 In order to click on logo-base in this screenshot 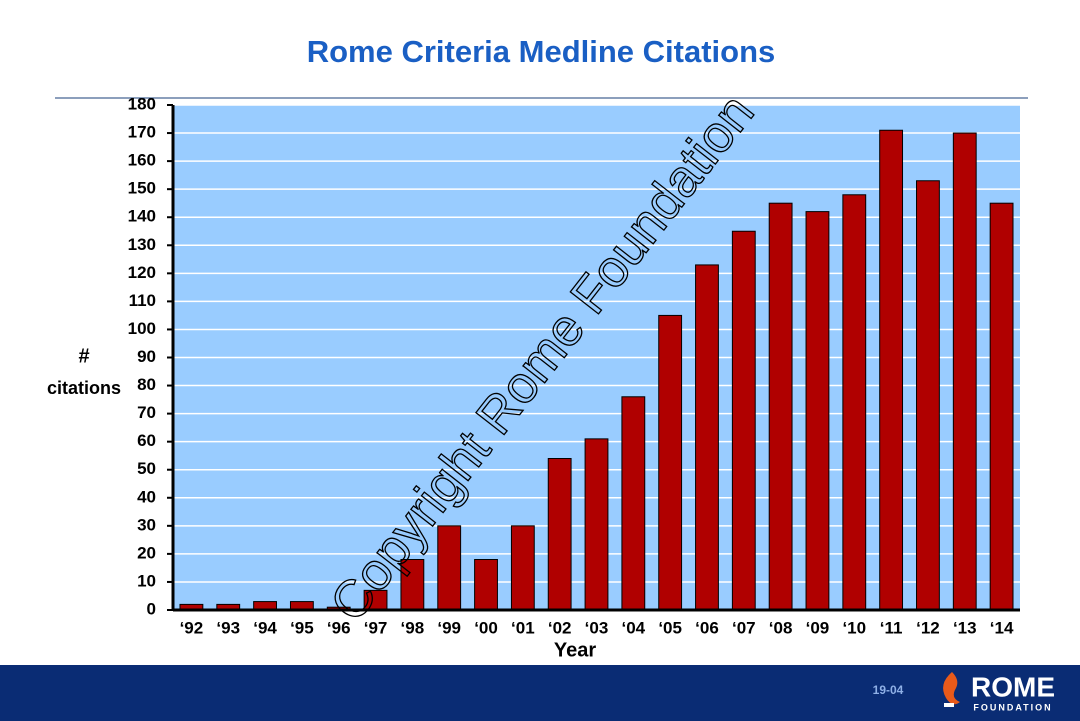, I will do `click(949, 705)`.